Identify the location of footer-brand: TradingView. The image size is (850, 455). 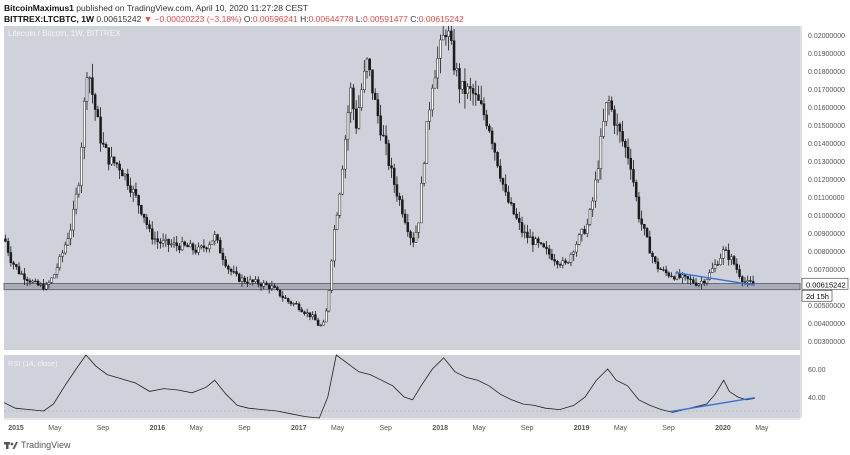
(46, 445).